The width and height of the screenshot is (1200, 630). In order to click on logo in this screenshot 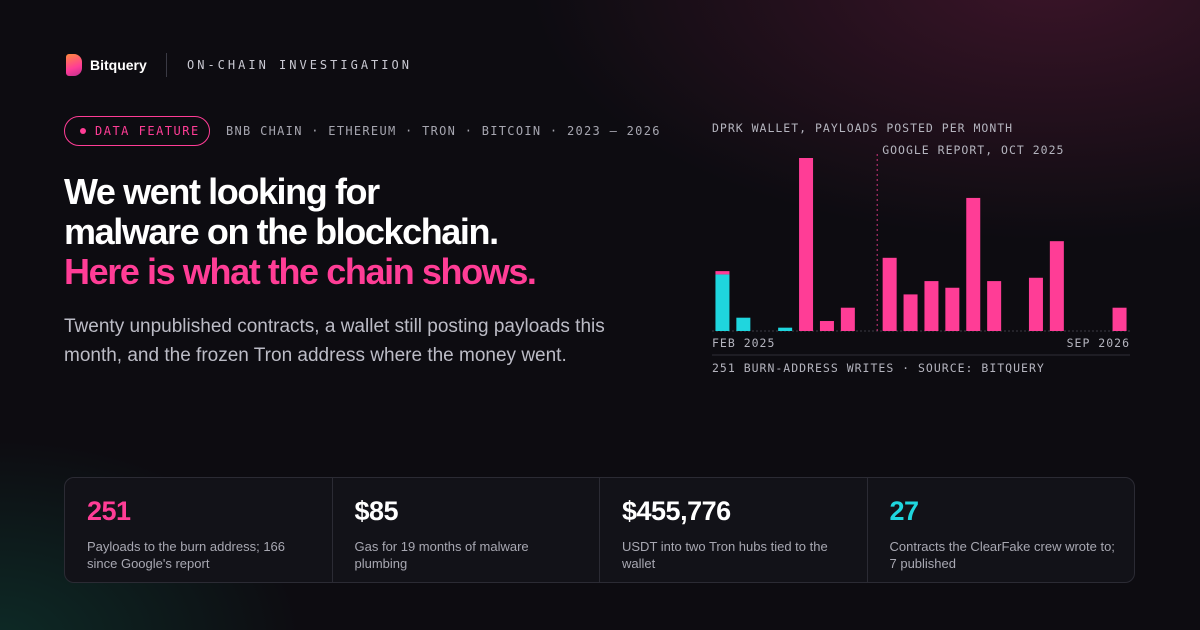, I will do `click(74, 65)`.